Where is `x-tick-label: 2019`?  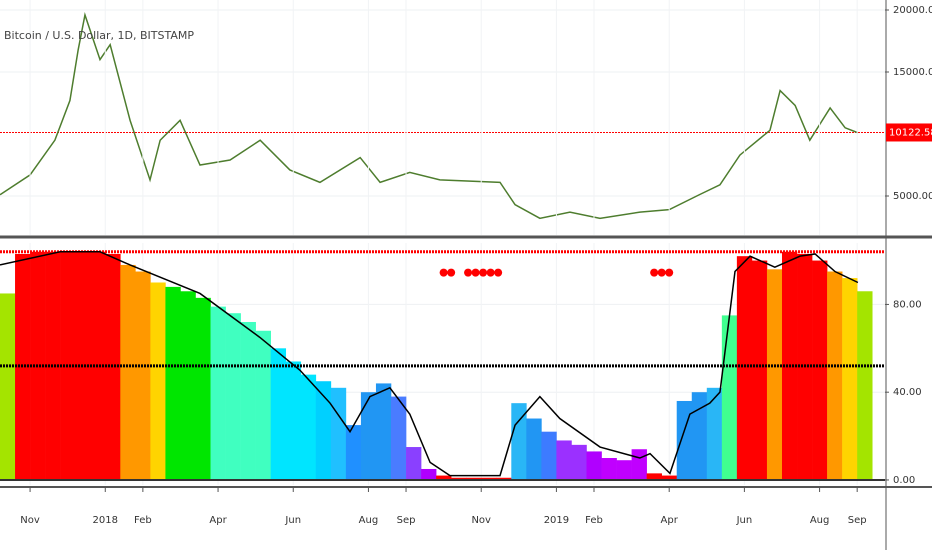
x-tick-label: 2019 is located at coordinates (556, 520).